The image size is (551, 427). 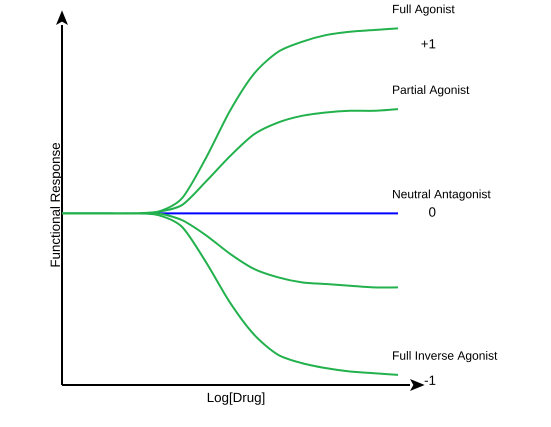 What do you see at coordinates (430, 380) in the screenshot?
I see `y-tick-label: -1` at bounding box center [430, 380].